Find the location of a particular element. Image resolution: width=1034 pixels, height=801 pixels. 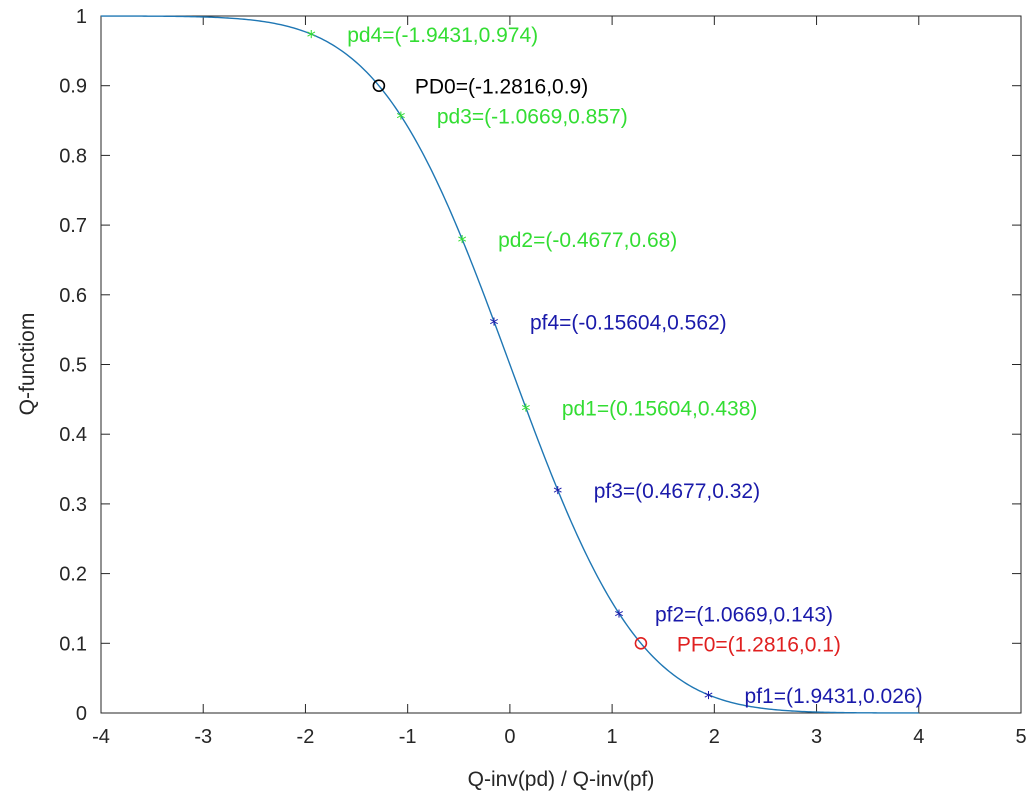

x-tick-label: -2 is located at coordinates (306, 737).